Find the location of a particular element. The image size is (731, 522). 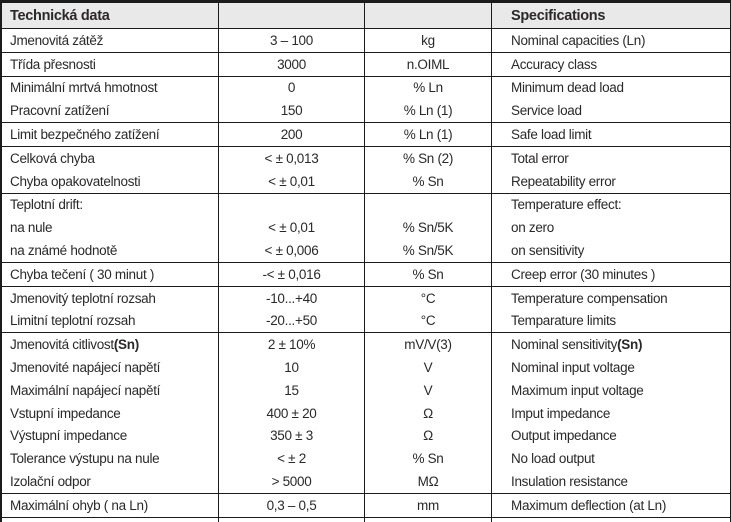

czech-label: Jmenovité napájecí napětí is located at coordinates (85, 368).